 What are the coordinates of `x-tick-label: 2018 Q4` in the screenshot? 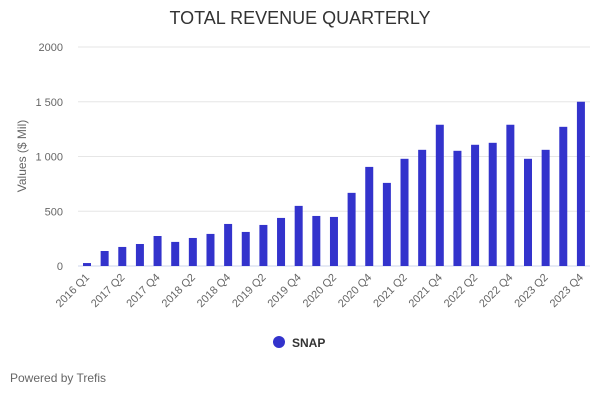 It's located at (214, 291).